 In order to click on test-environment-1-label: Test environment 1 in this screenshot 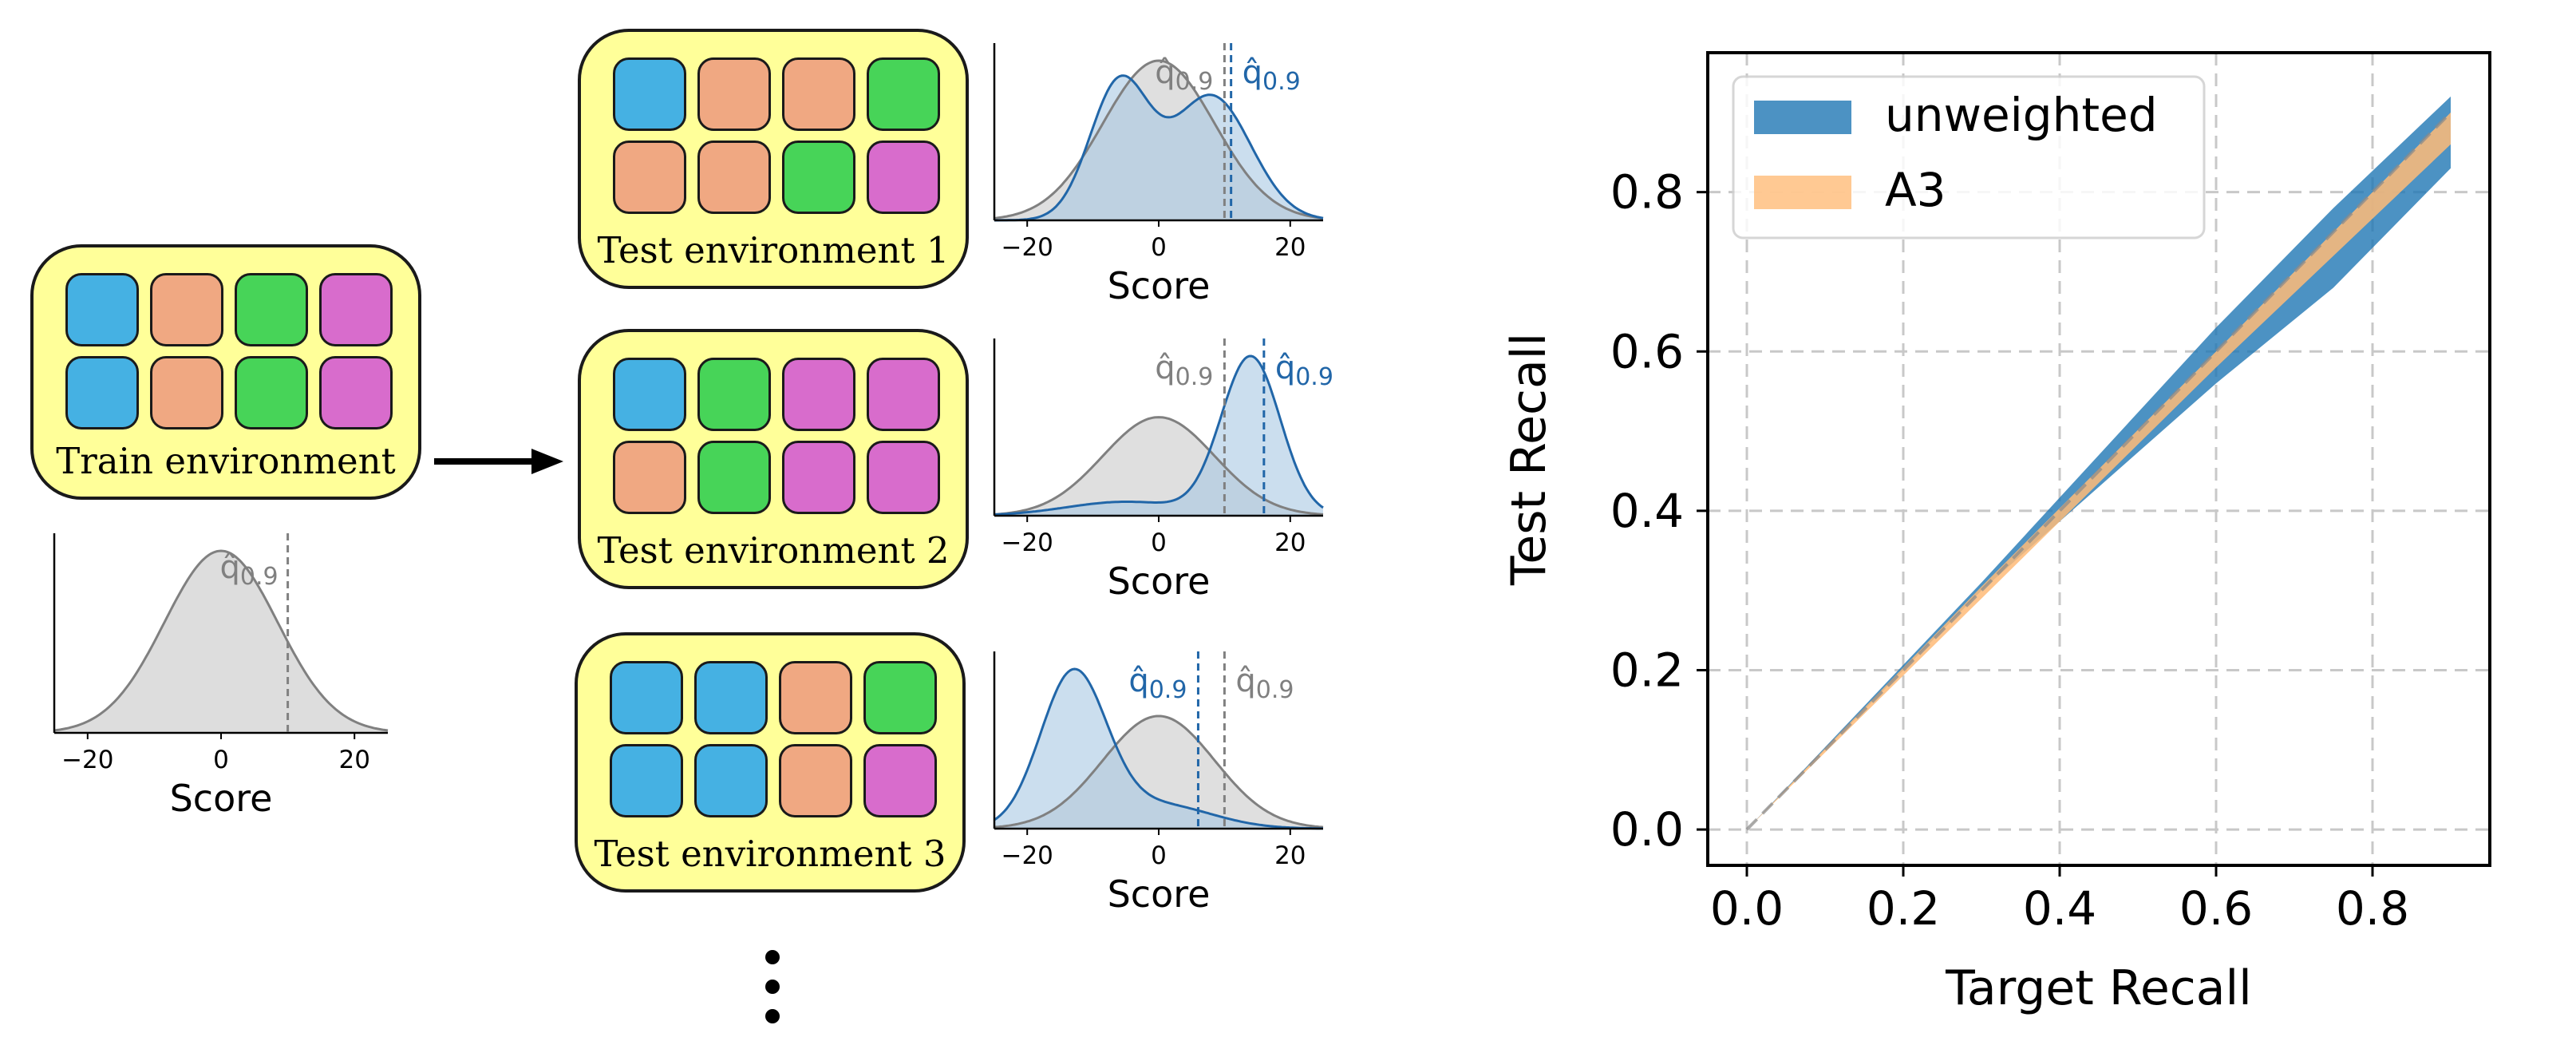, I will do `click(773, 250)`.